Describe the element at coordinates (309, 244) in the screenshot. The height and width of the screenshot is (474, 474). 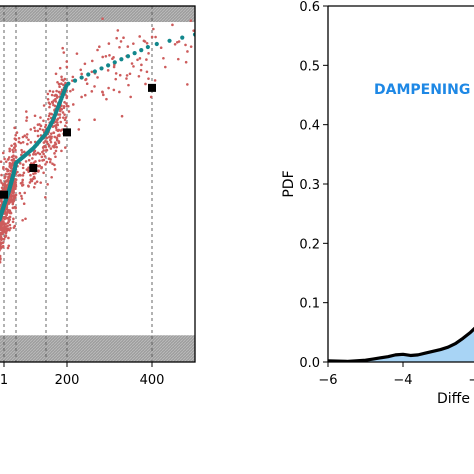
I see `y-tick-label: 0.2` at that location.